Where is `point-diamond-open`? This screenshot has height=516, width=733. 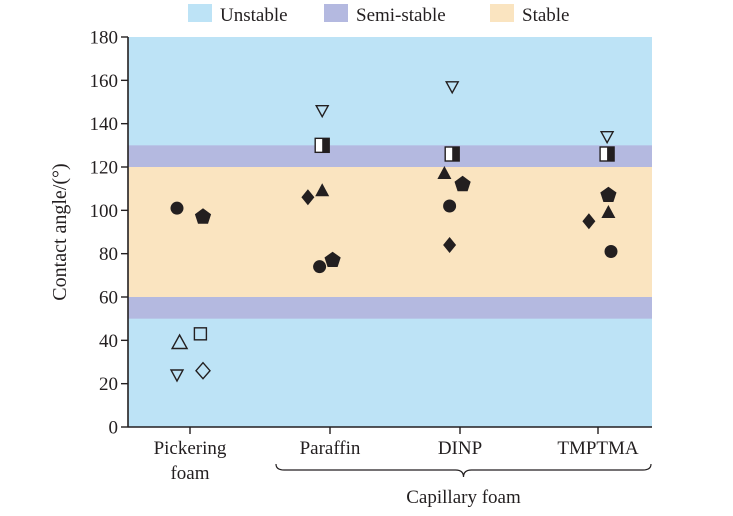
point-diamond-open is located at coordinates (203, 370).